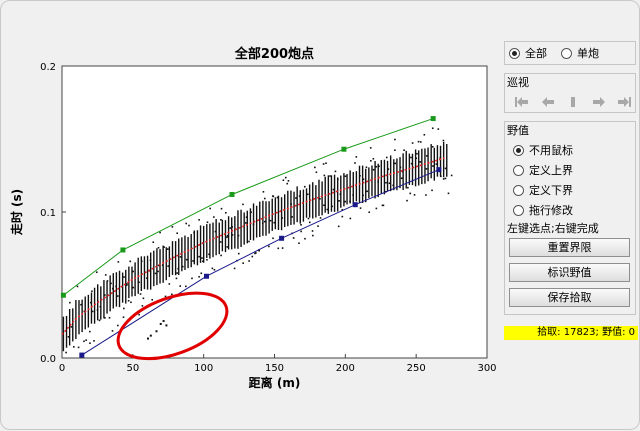  I want to click on y-tick-label: 0.0, so click(48, 359).